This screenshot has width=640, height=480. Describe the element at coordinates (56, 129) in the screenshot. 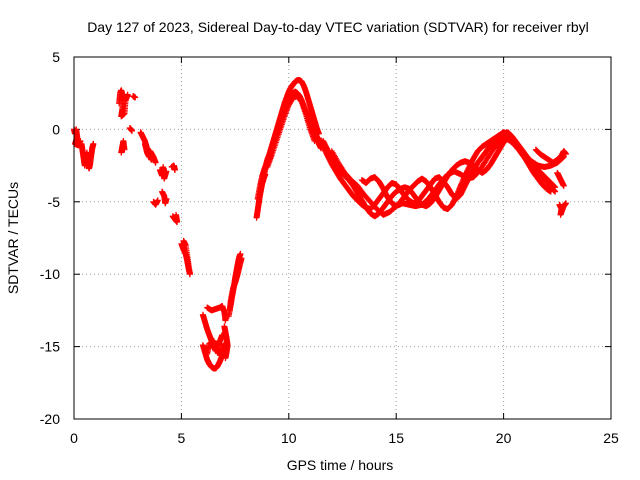

I see `y-tick-label: 0` at that location.